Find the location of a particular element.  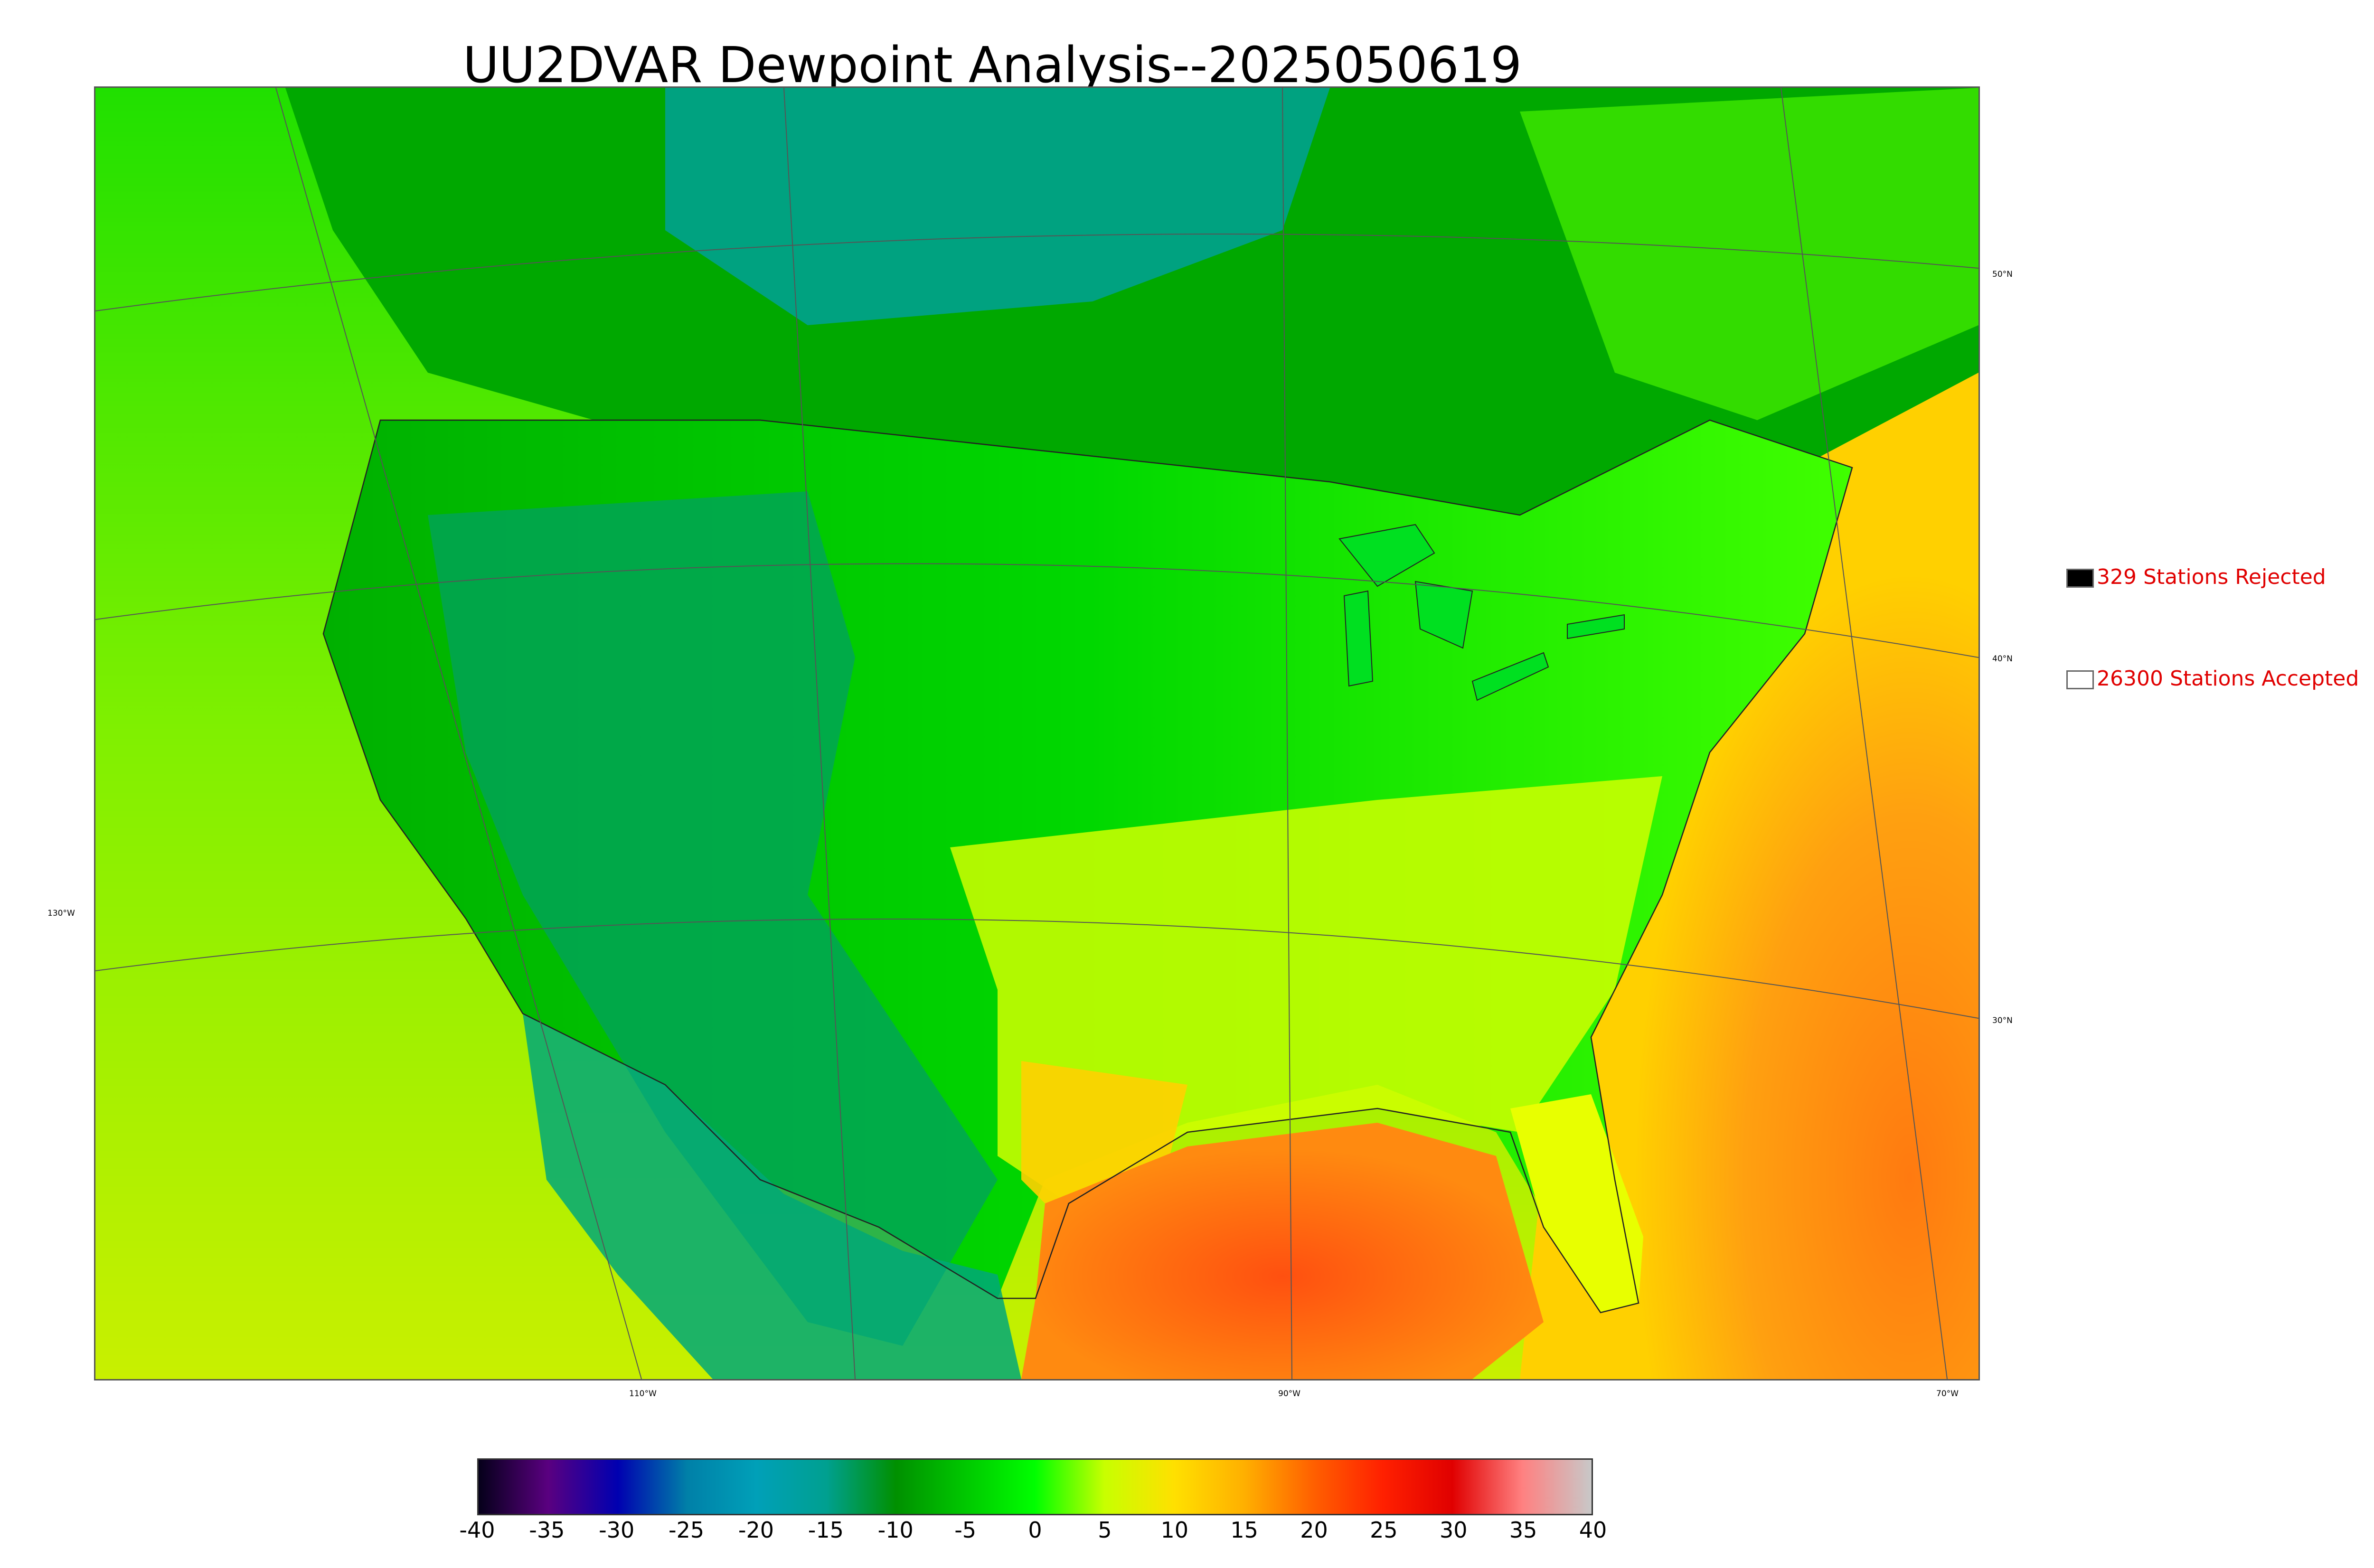

legend-rejected-swatch is located at coordinates (2080, 578).